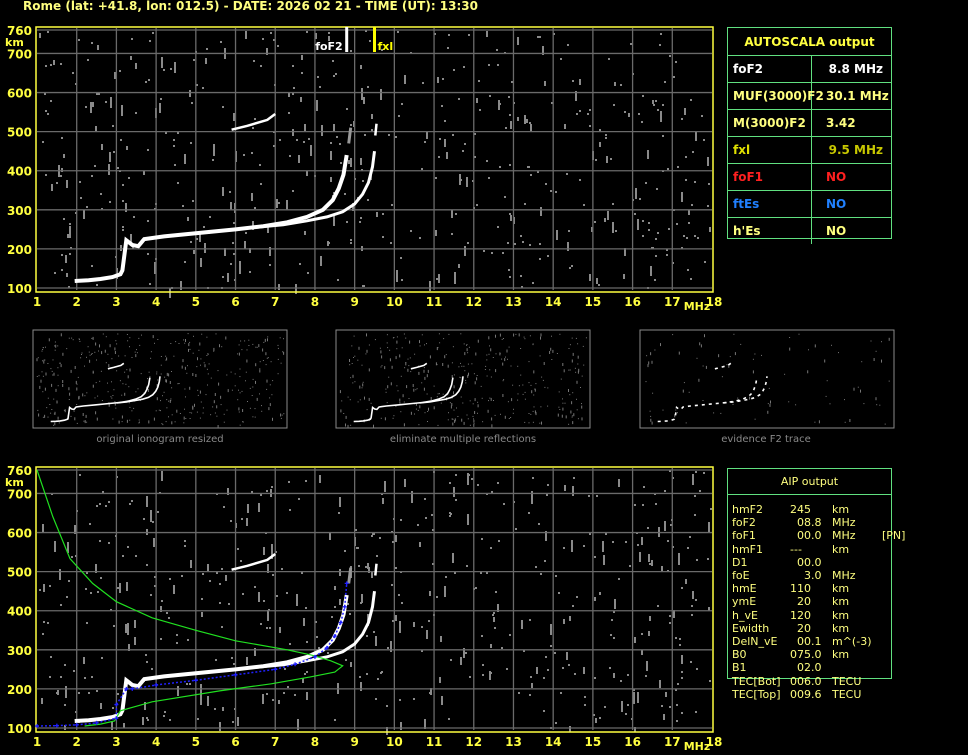 The height and width of the screenshot is (755, 968). What do you see at coordinates (434, 742) in the screenshot?
I see `x-tick-label: 11` at bounding box center [434, 742].